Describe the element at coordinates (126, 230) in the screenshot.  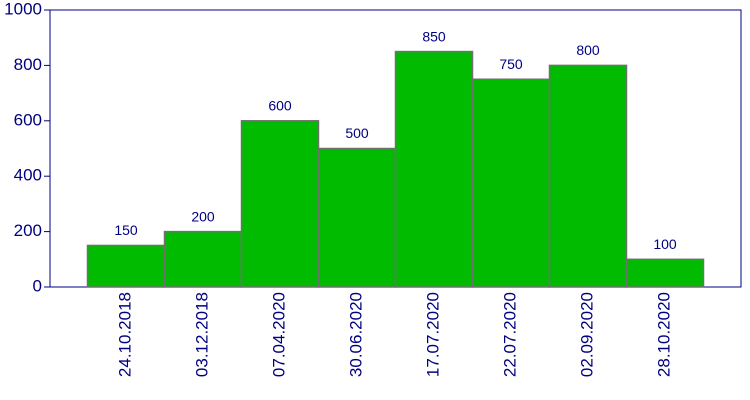
I see `value-label: 150` at that location.